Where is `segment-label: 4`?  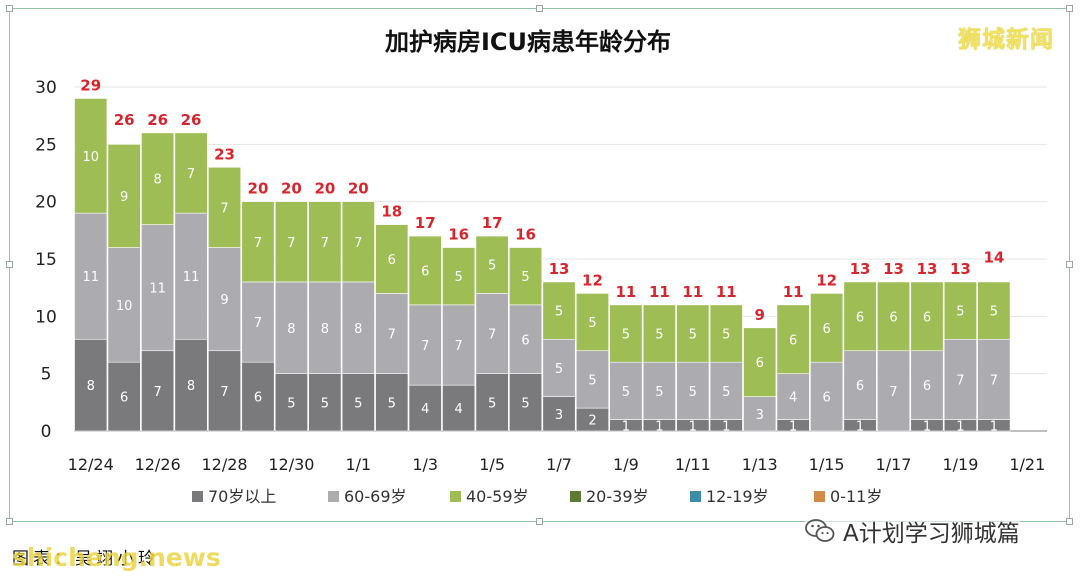 segment-label: 4 is located at coordinates (425, 409).